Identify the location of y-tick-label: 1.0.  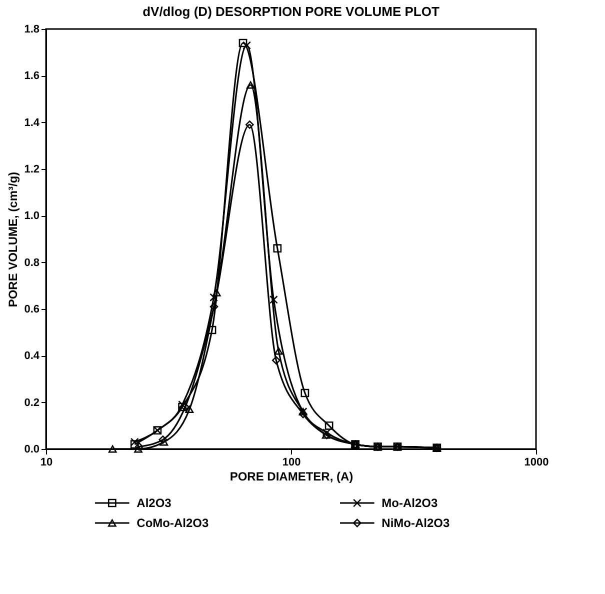
(32, 216).